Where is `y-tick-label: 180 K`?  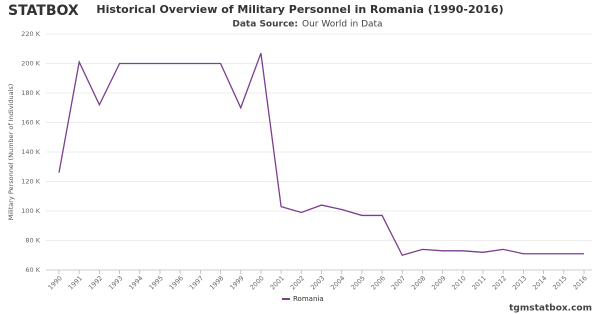 y-tick-label: 180 K is located at coordinates (30, 93).